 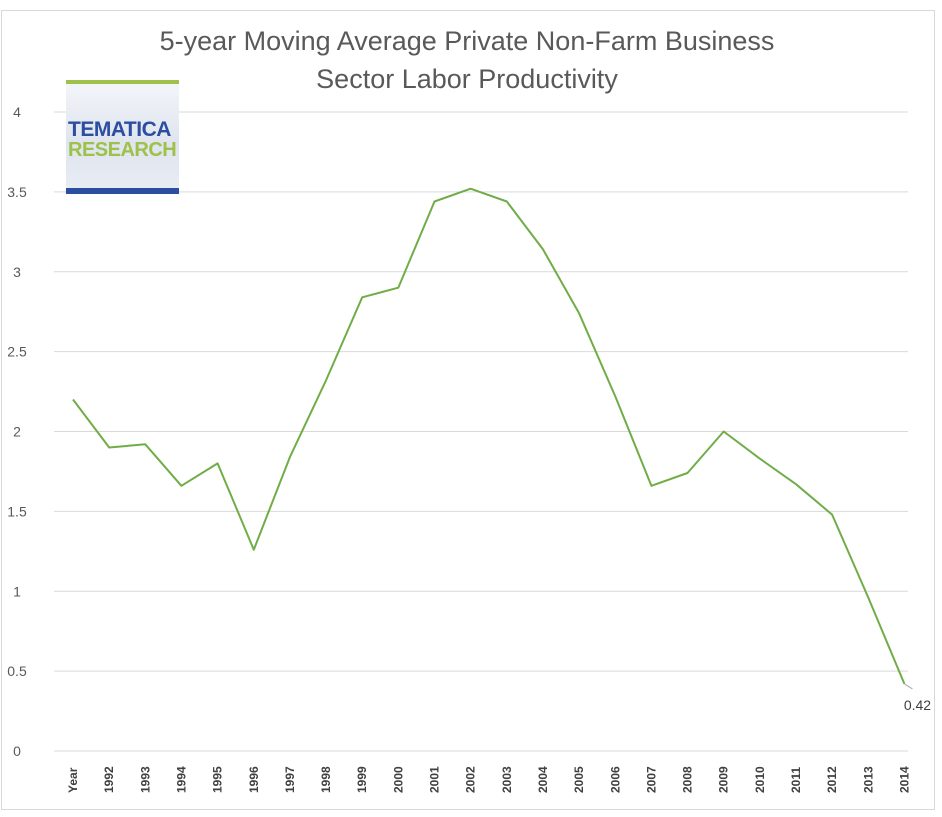 I want to click on x-tick-label: Year, so click(x=73, y=780).